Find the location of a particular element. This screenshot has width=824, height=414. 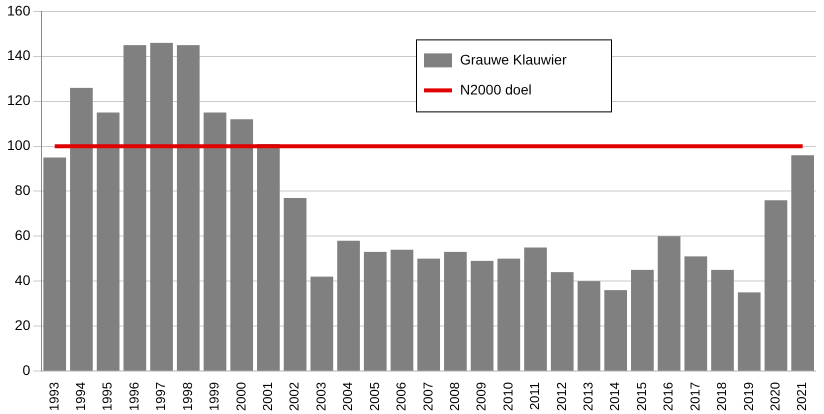

y-tick-label: 100 is located at coordinates (19, 145).